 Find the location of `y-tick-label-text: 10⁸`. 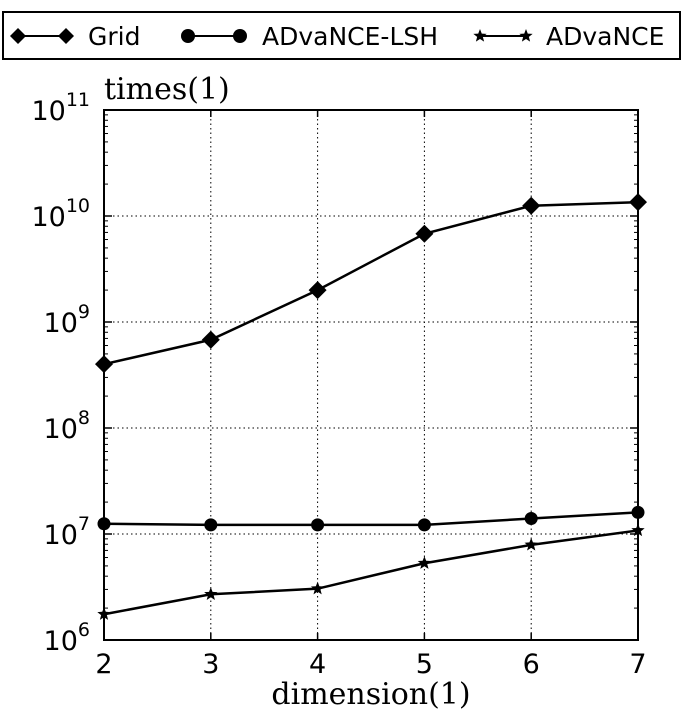

y-tick-label-text: 10⁸ is located at coordinates (67, 426).